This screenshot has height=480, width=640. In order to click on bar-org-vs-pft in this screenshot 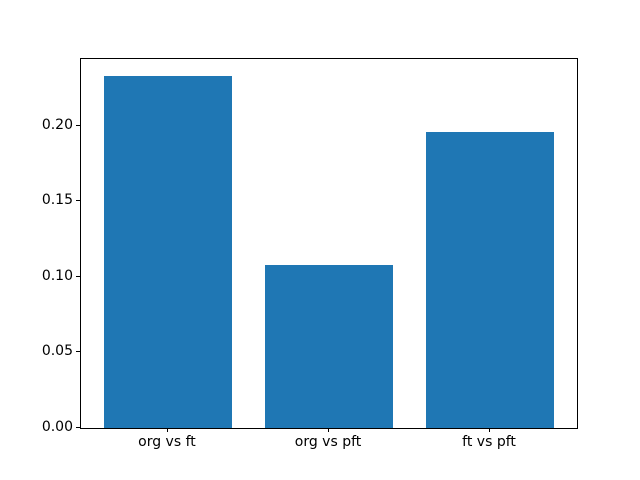, I will do `click(329, 346)`.